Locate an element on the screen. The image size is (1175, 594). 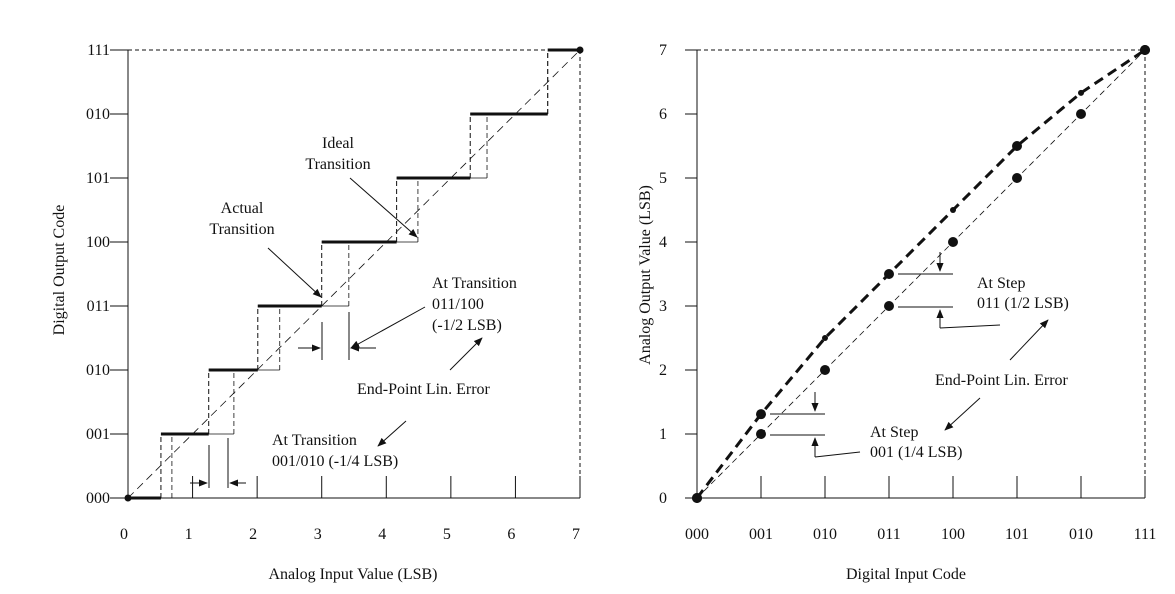
x-tick-label: 7 is located at coordinates (576, 534).